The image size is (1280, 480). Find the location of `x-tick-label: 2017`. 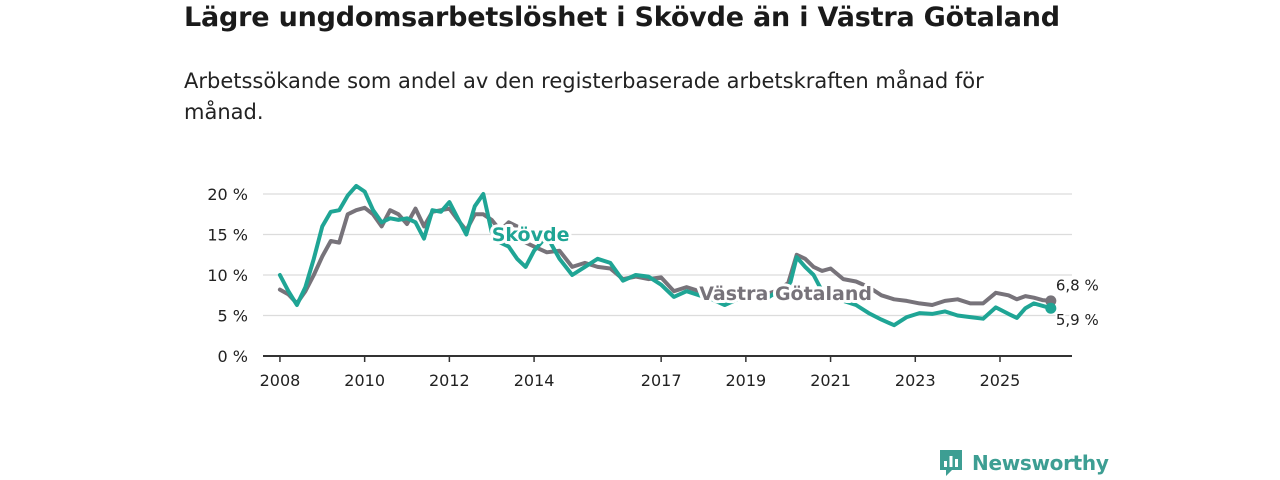

x-tick-label: 2017 is located at coordinates (661, 380).